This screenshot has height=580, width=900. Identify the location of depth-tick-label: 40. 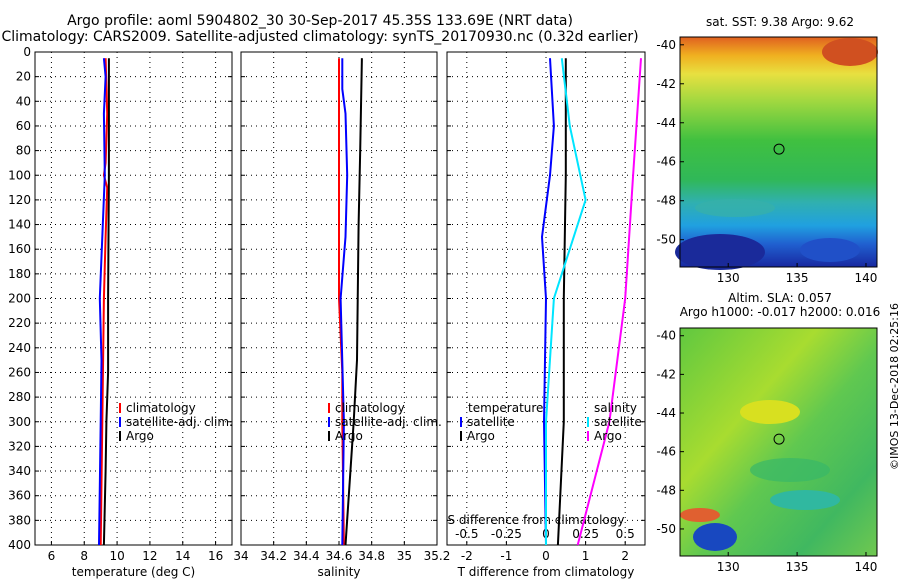
(23, 101).